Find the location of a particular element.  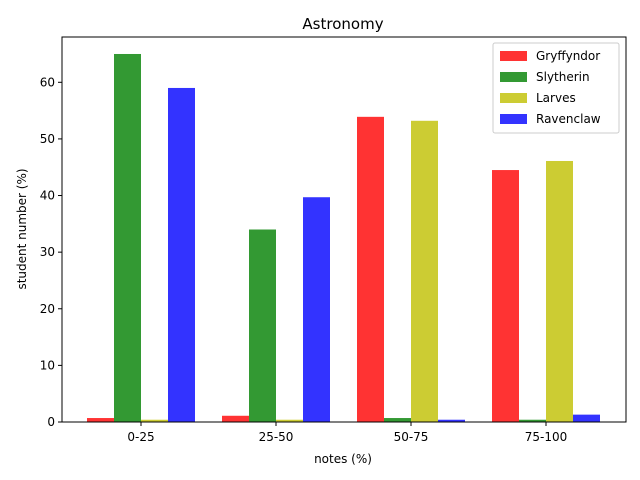

y-tick-label: 20 is located at coordinates (47, 309).